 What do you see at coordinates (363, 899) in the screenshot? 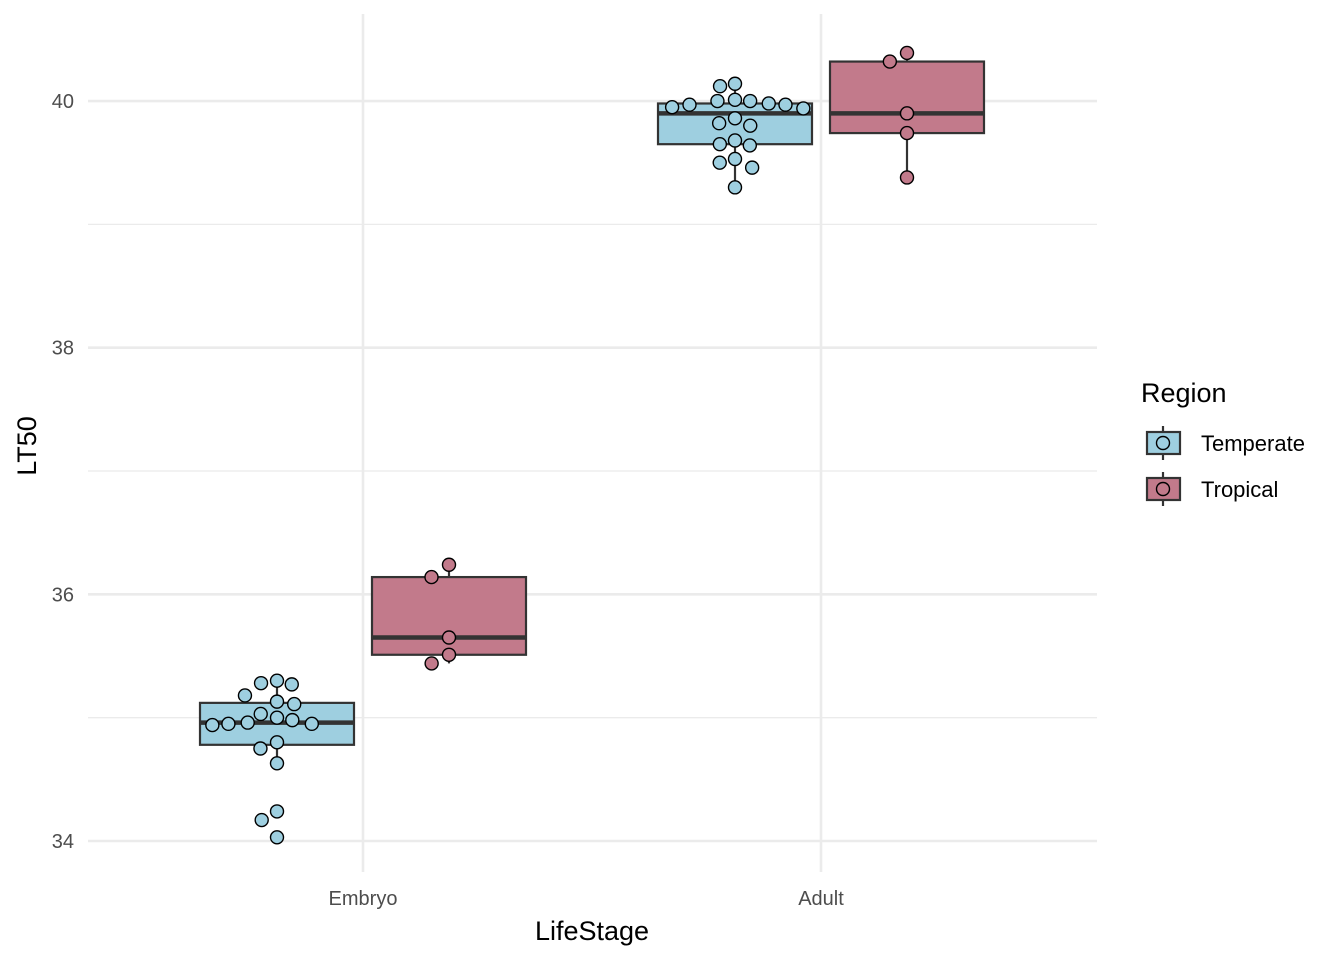
I see `x-tick-label: Embryo` at bounding box center [363, 899].